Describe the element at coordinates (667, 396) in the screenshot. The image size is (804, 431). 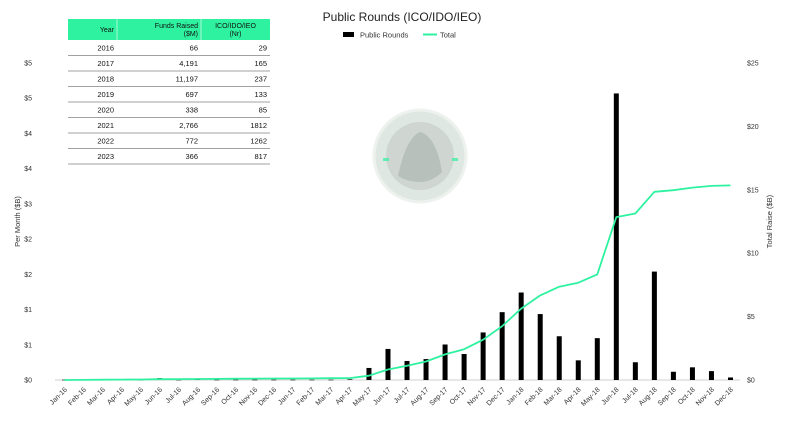
I see `x-axis-tick: Sep-18` at that location.